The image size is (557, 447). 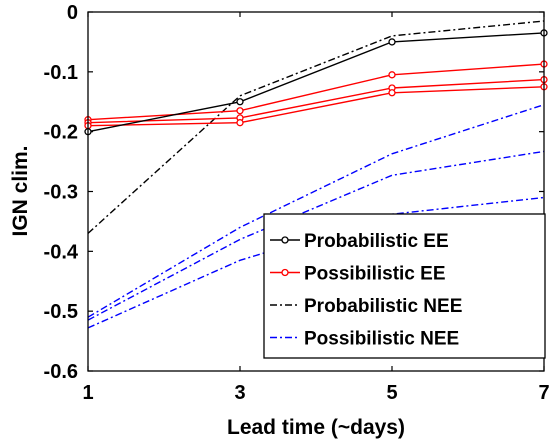 I want to click on x-tick-label: 1, so click(x=87, y=393).